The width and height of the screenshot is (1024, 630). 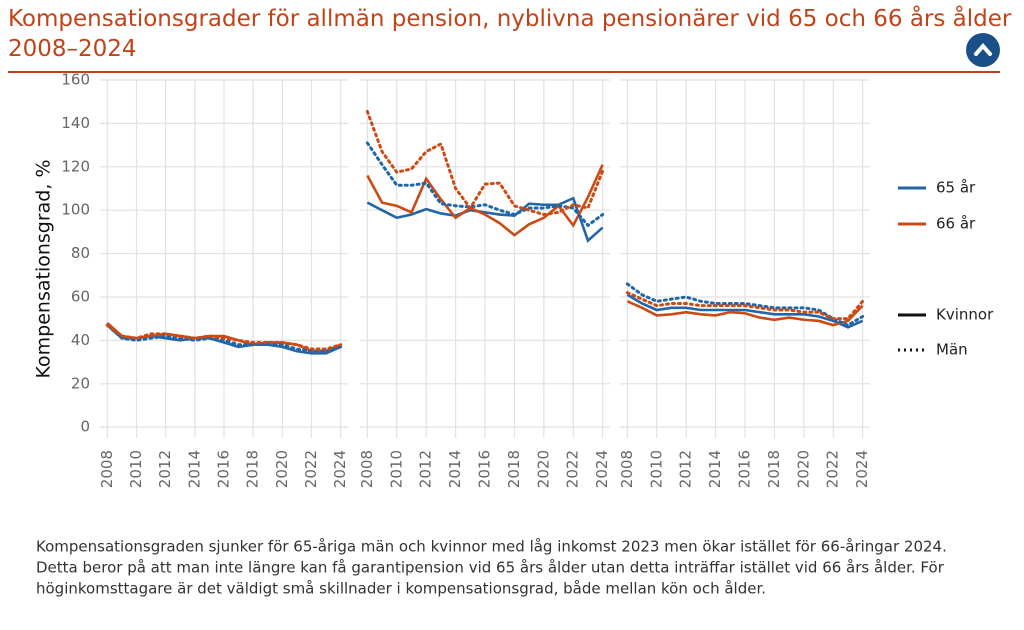 I want to click on legend-label: 66 år, so click(x=956, y=224).